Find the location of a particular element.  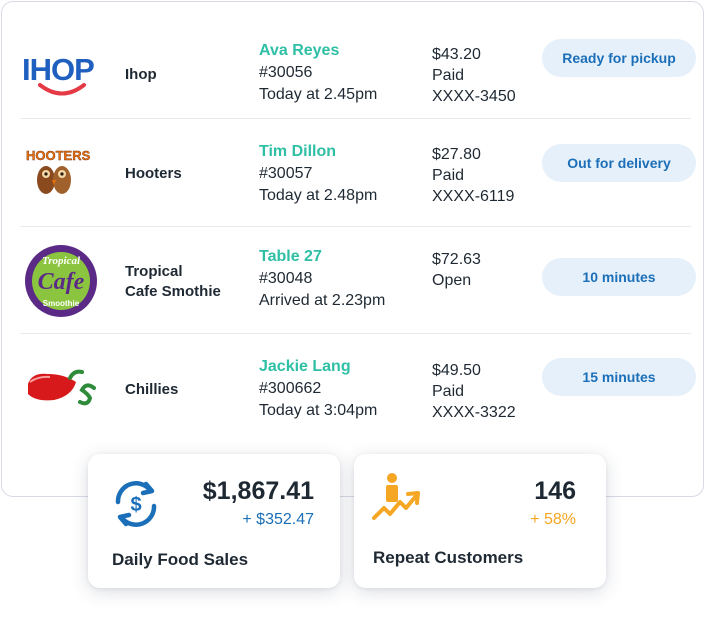

status-badge: 15 minutes is located at coordinates (619, 377).